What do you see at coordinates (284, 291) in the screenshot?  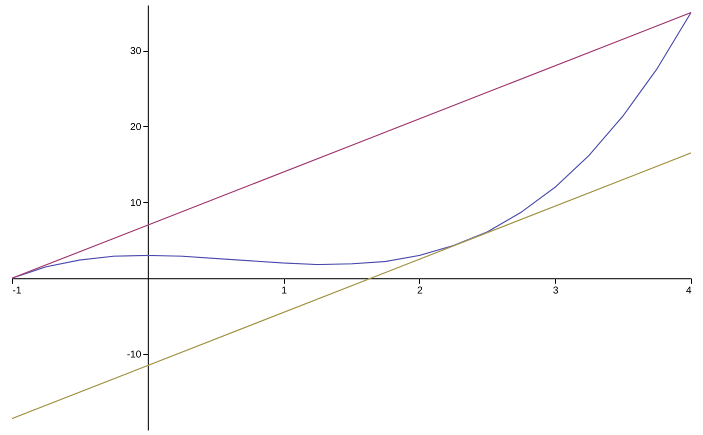 I see `x-tick-label: 1` at bounding box center [284, 291].